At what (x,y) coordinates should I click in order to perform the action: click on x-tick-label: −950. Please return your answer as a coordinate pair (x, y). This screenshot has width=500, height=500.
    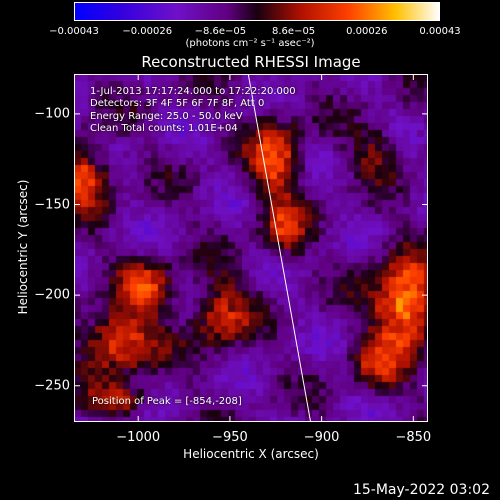
    Looking at the image, I should click on (230, 437).